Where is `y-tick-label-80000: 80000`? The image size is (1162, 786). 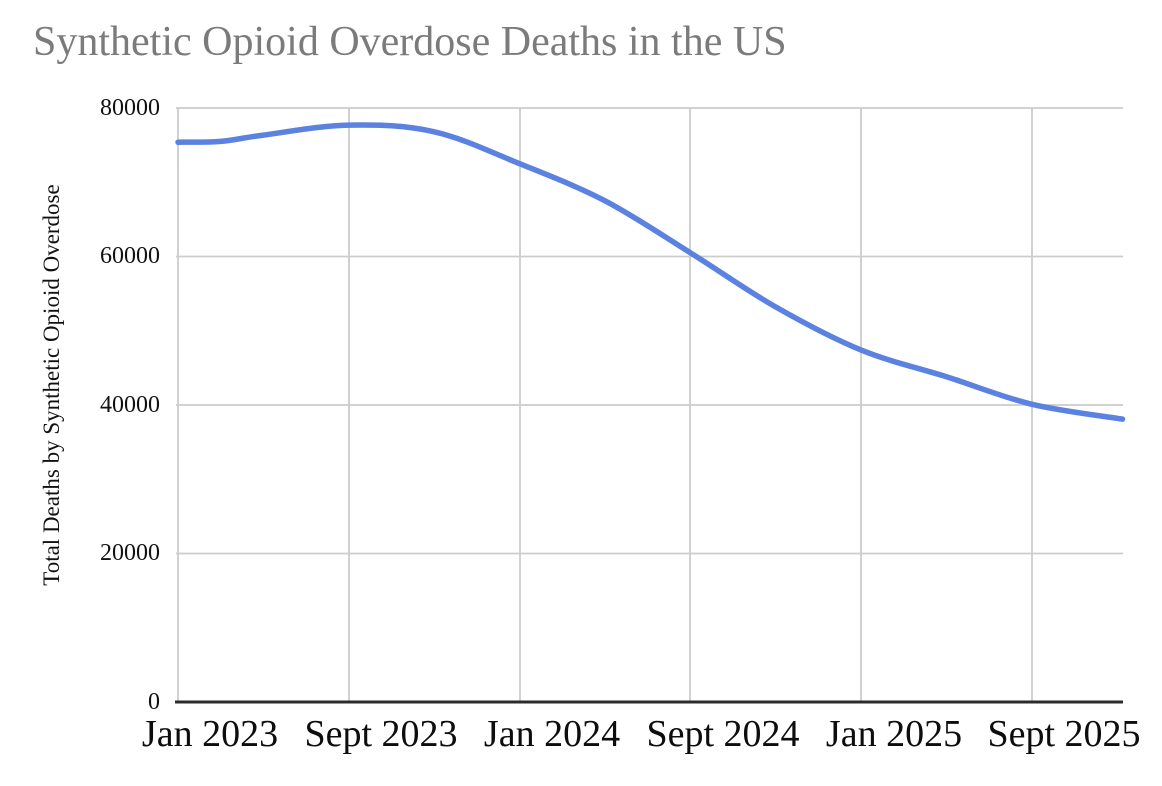
y-tick-label-80000: 80000 is located at coordinates (130, 108).